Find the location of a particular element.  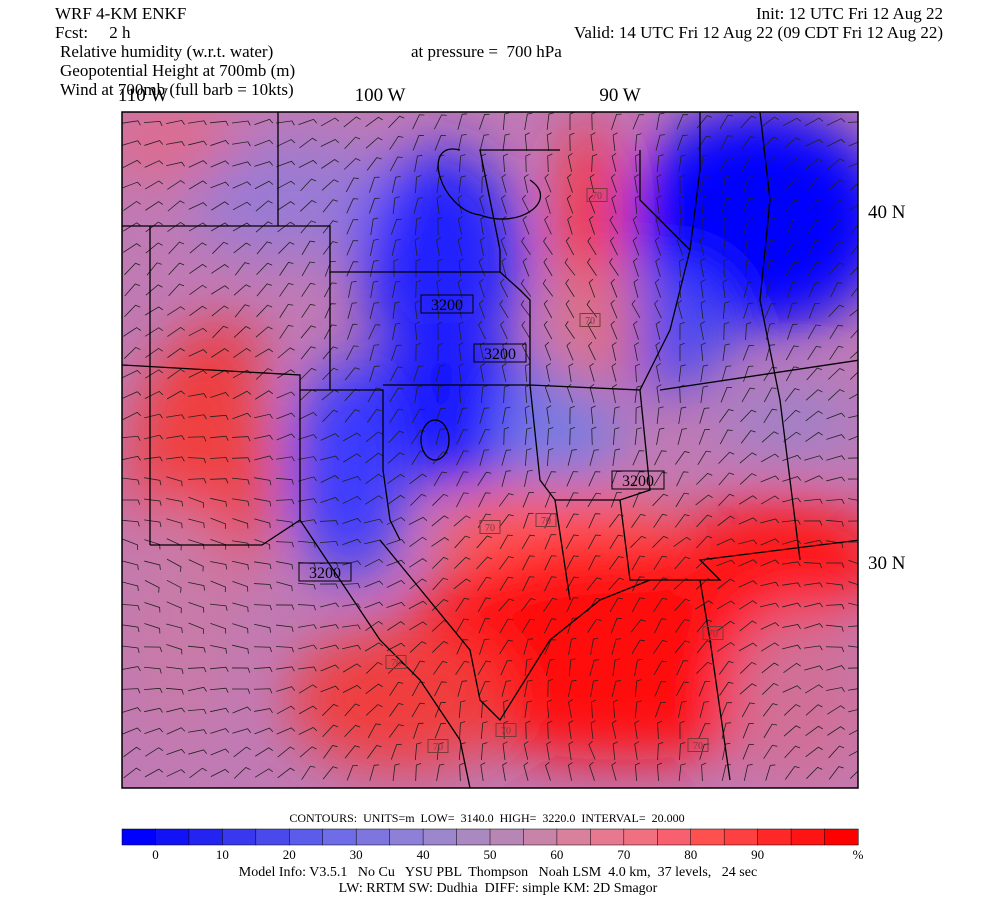

colorbar-swatch is located at coordinates (172, 837).